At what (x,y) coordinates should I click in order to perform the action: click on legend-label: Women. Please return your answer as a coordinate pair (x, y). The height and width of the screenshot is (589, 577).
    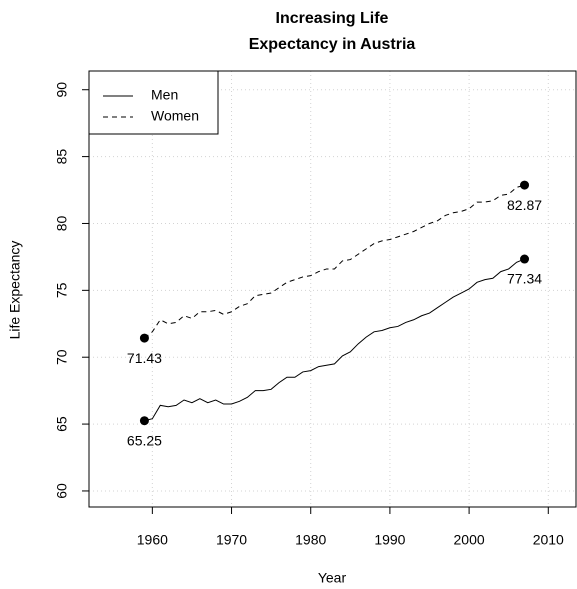
    Looking at the image, I should click on (175, 116).